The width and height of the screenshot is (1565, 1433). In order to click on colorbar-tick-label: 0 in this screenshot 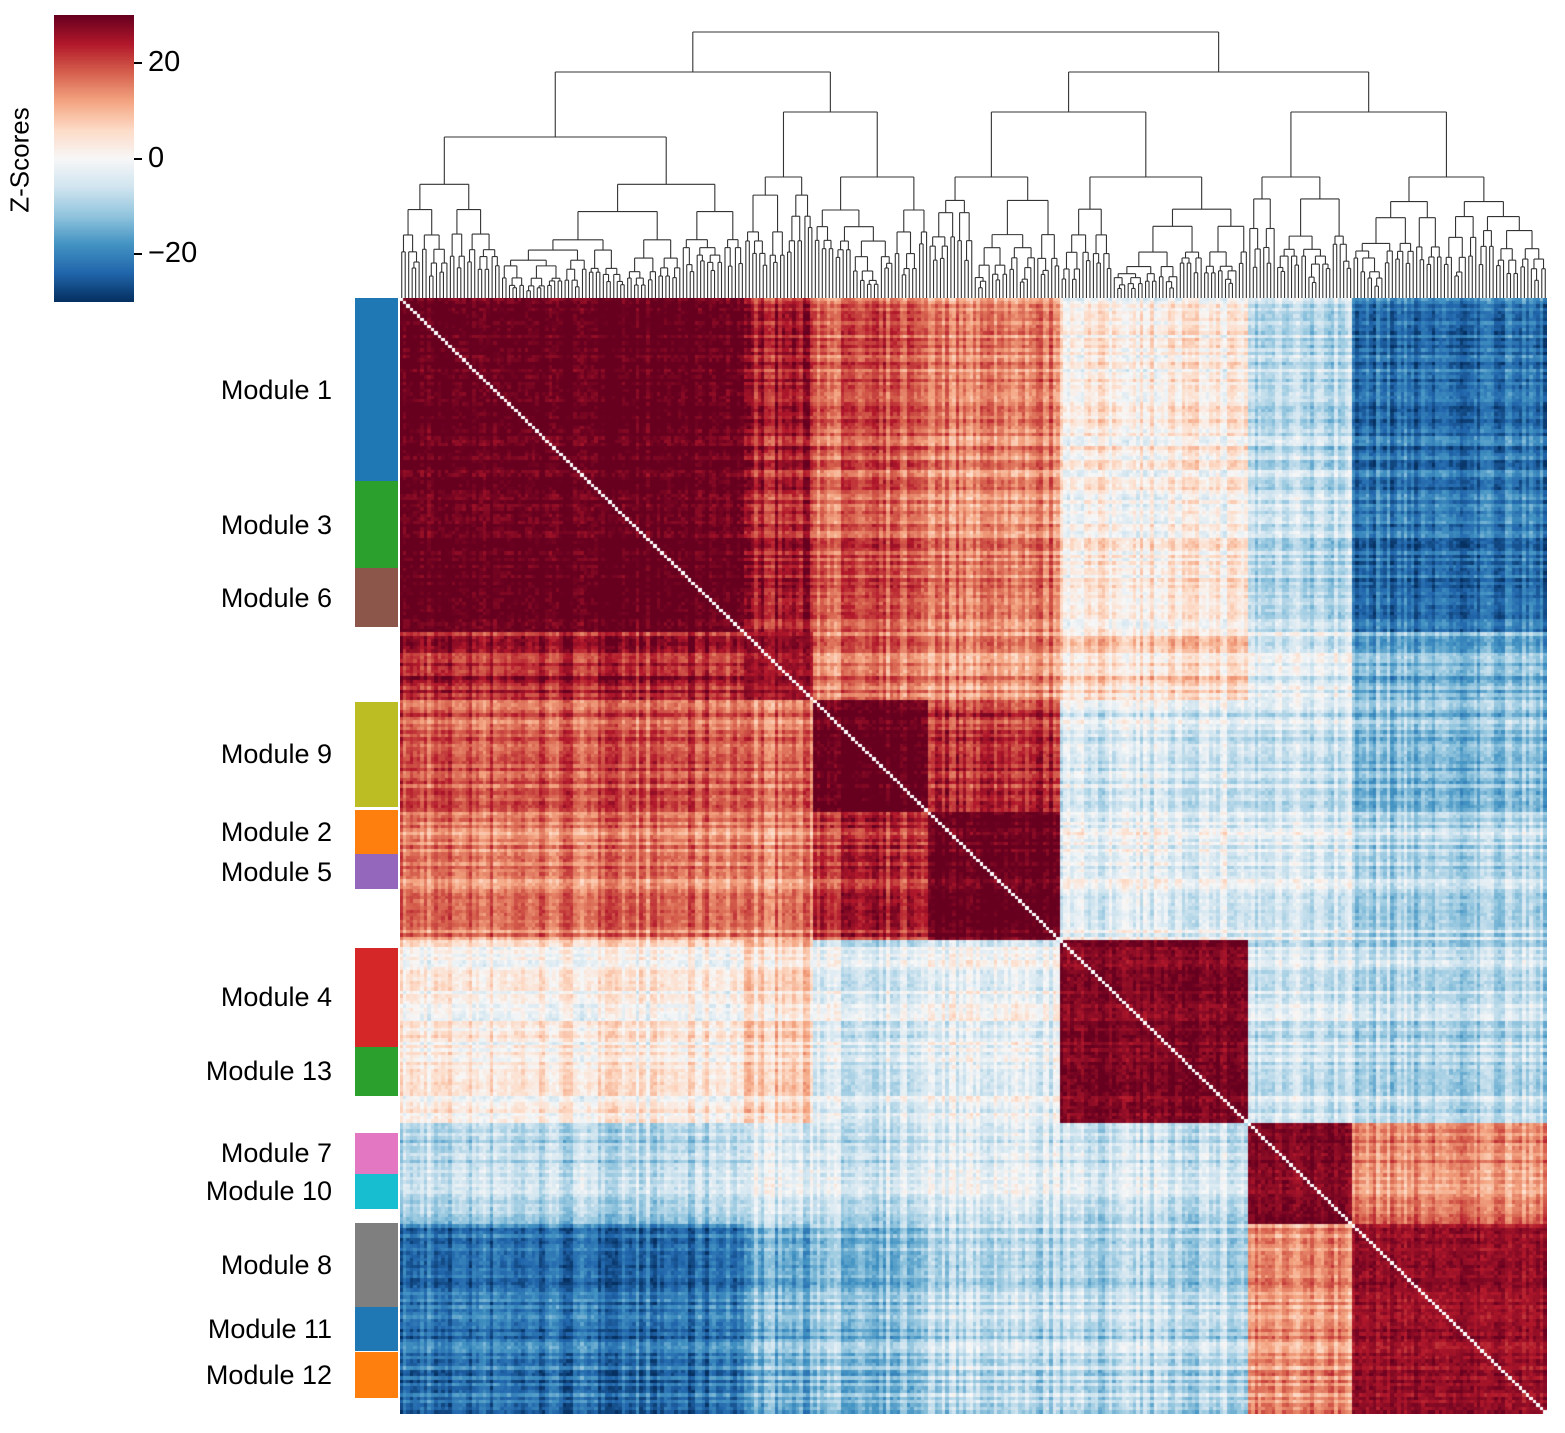, I will do `click(156, 157)`.